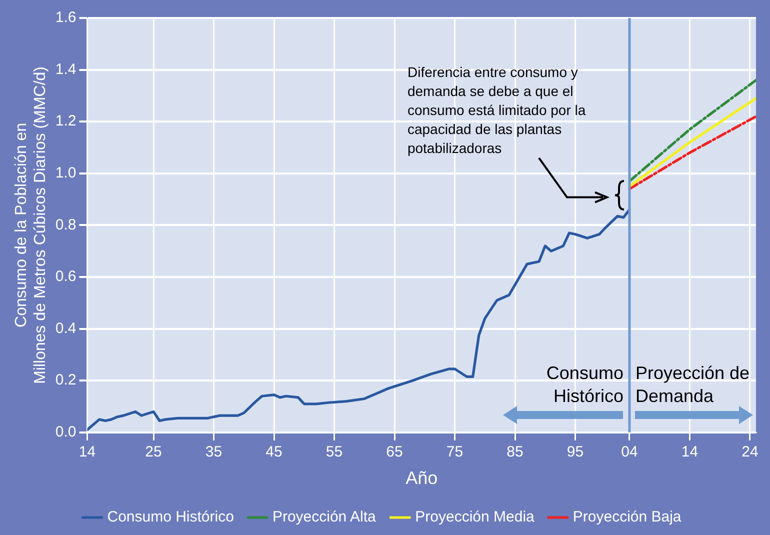 The height and width of the screenshot is (535, 770). What do you see at coordinates (153, 452) in the screenshot?
I see `x-tick-label: 25` at bounding box center [153, 452].